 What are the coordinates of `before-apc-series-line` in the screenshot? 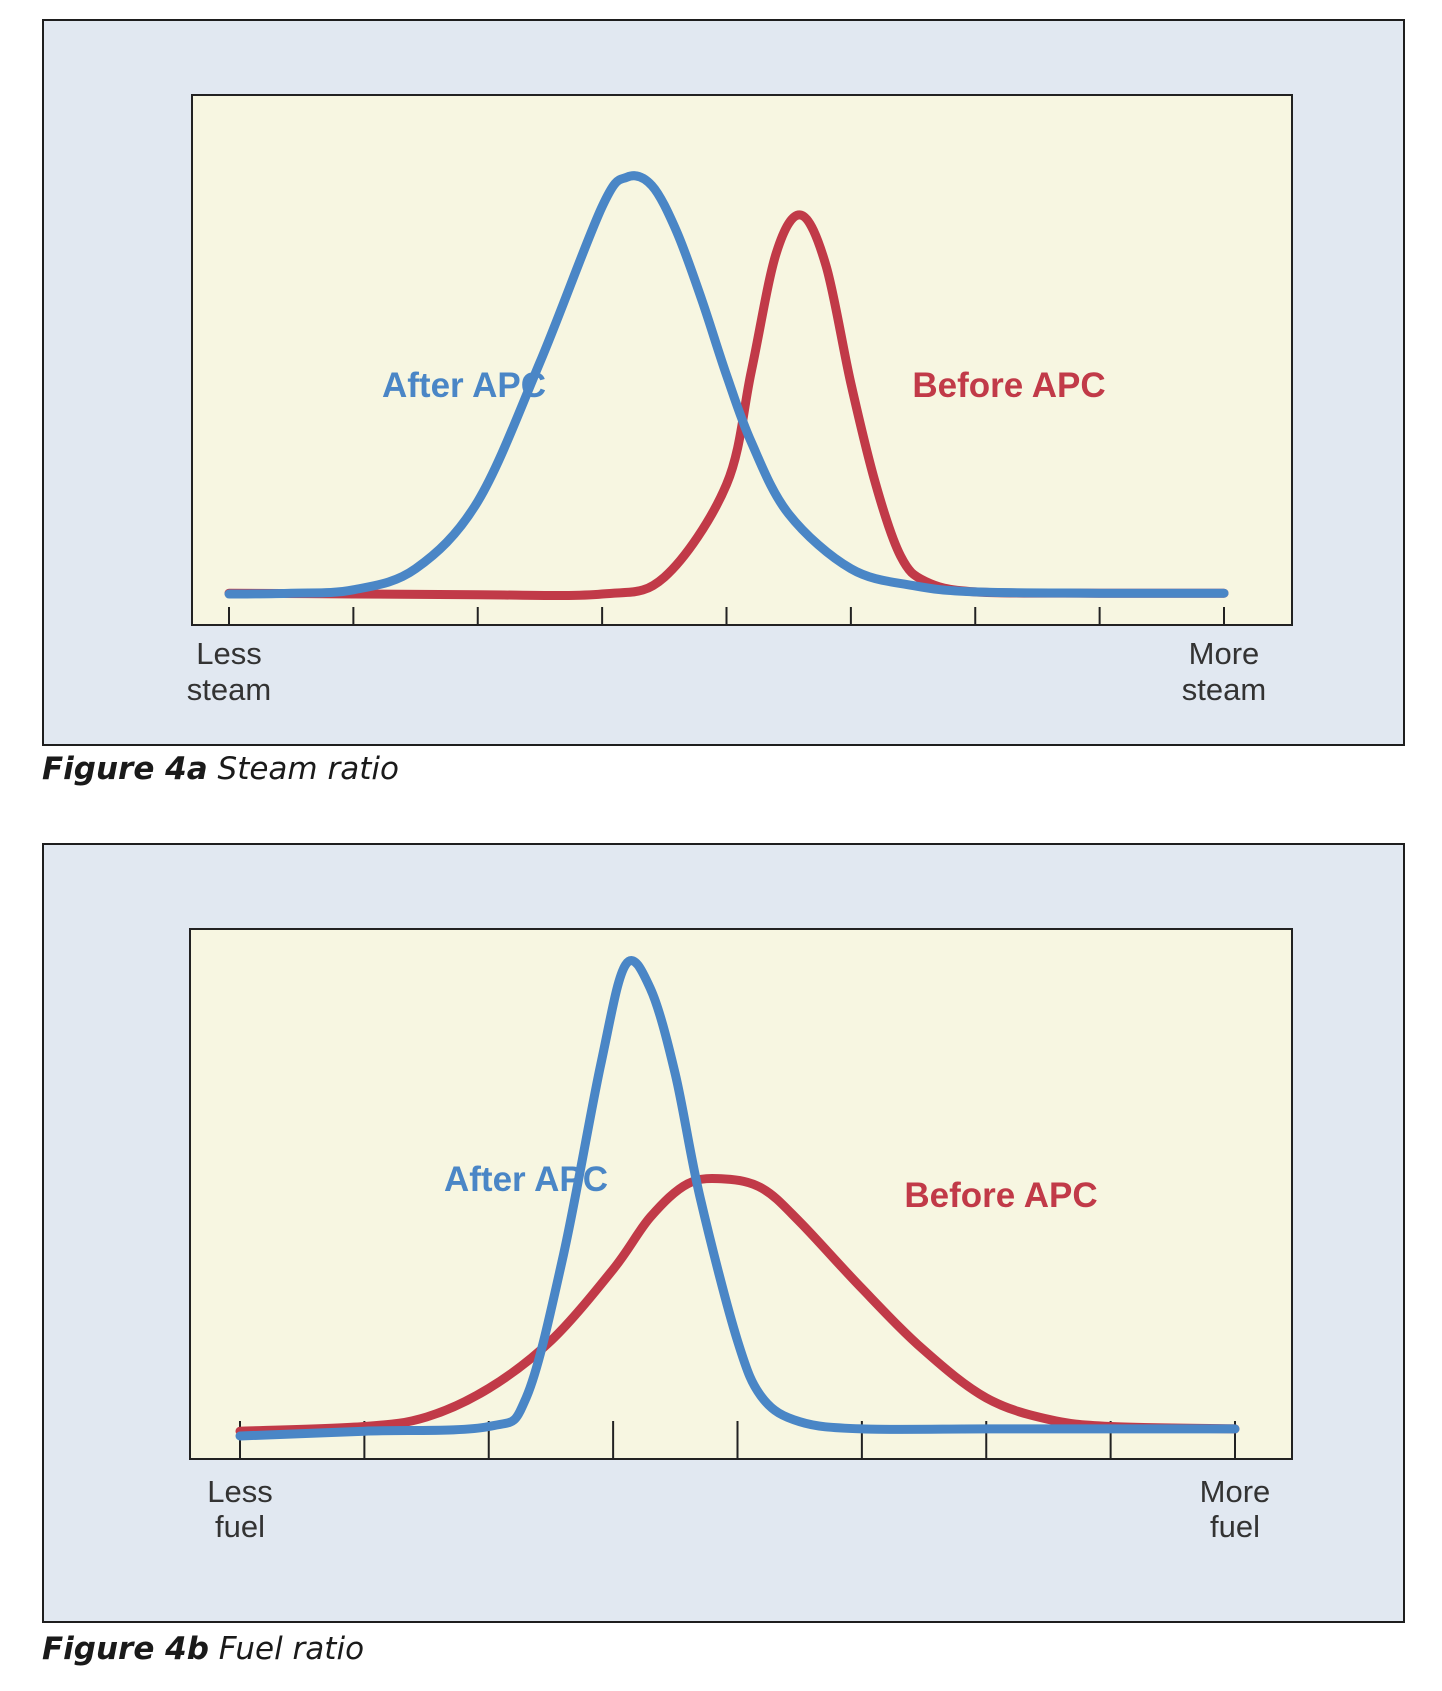 It's located at (737, 1304).